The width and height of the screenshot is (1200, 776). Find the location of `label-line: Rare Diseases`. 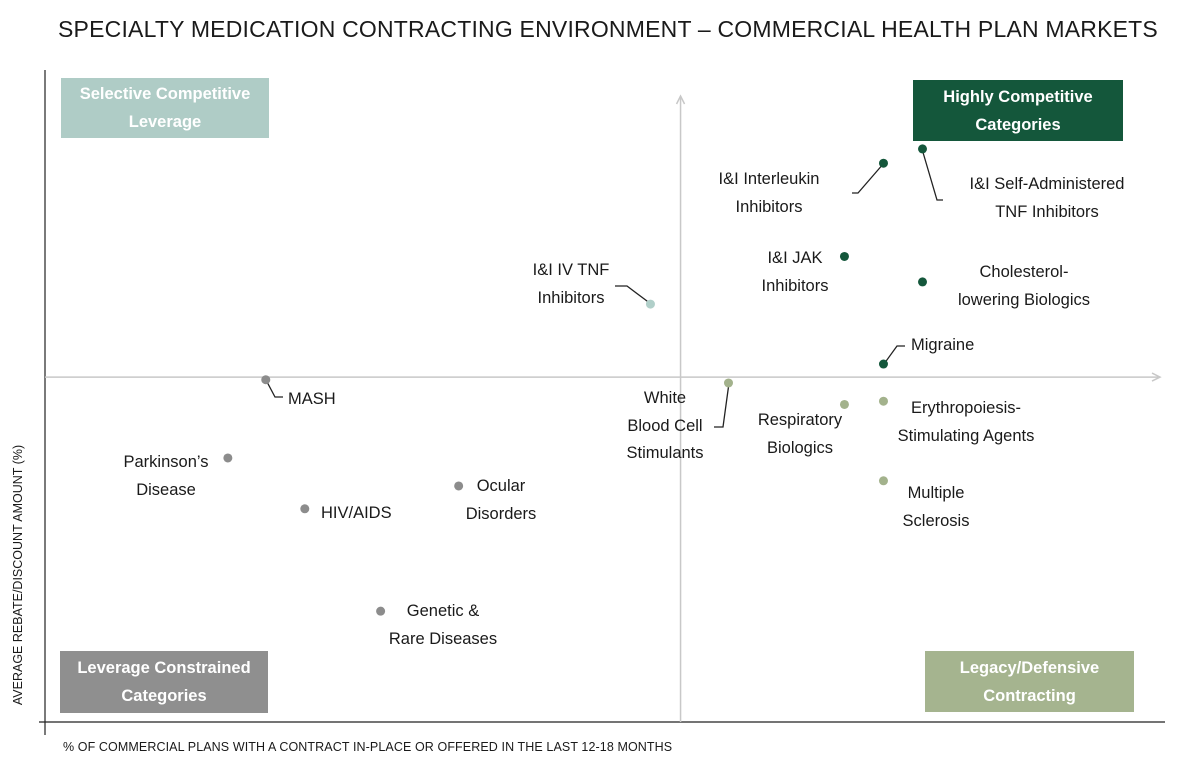

label-line: Rare Diseases is located at coordinates (443, 638).